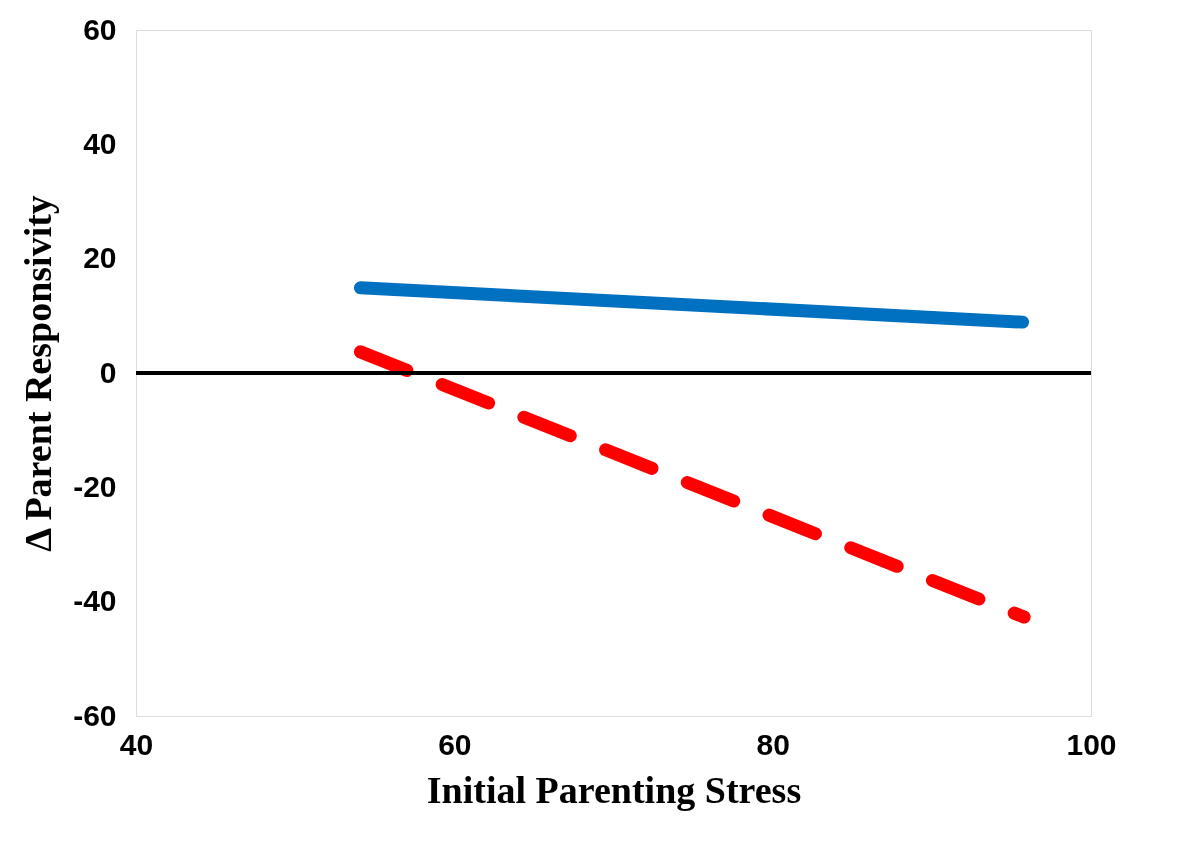  Describe the element at coordinates (614, 789) in the screenshot. I see `x-axis-title: Initial Parenting Stress` at that location.